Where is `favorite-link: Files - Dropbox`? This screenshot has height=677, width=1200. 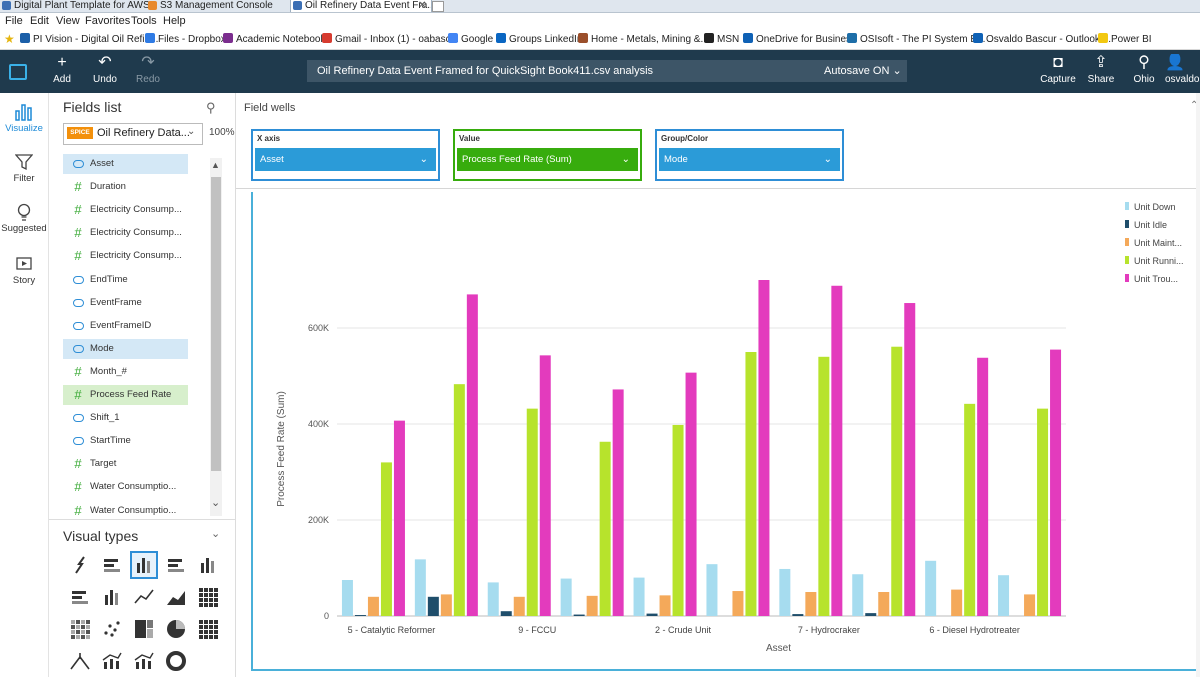 favorite-link: Files - Dropbox is located at coordinates (185, 39).